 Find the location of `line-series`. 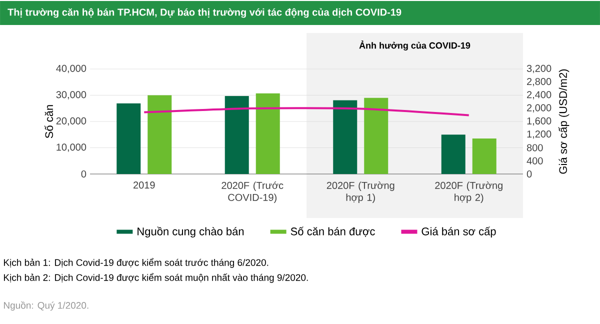

line-series is located at coordinates (306, 111).